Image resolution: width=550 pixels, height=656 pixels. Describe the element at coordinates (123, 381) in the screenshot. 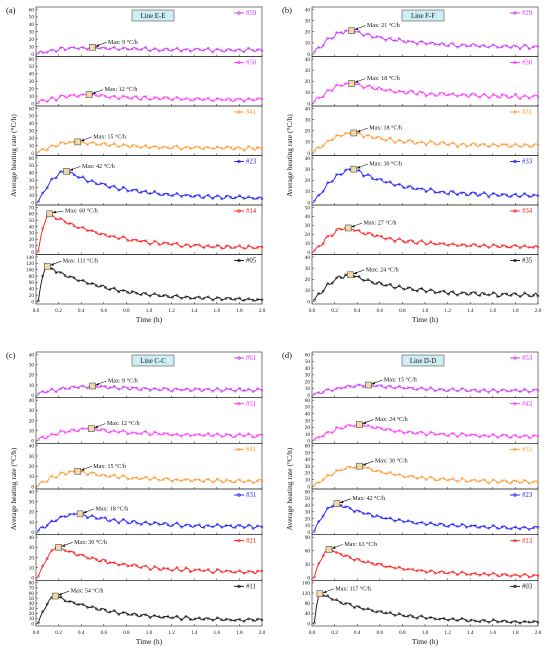

I see `peak-annotation: Max: 9 °C/h` at that location.